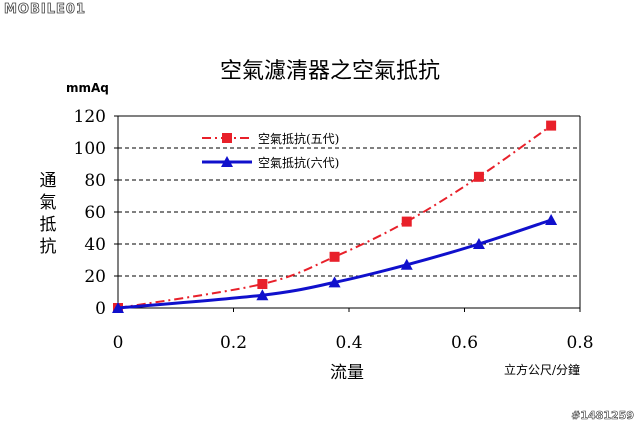  Describe the element at coordinates (579, 343) in the screenshot. I see `x-tick-label: 0.8` at that location.